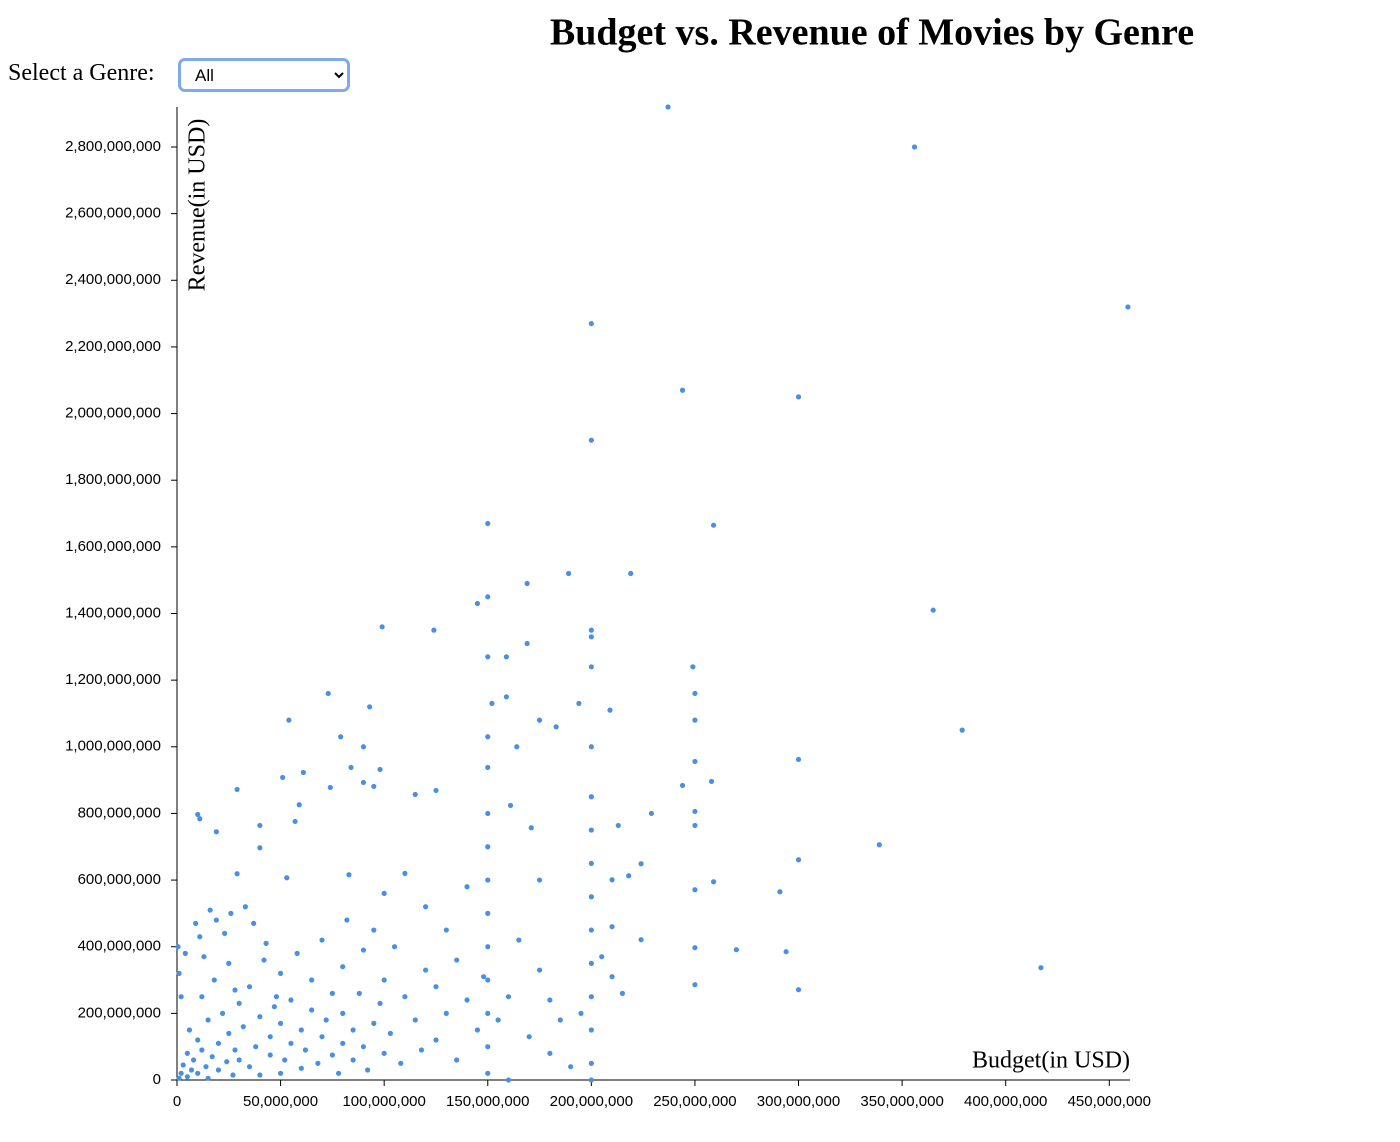 This screenshot has width=1400, height=1142. I want to click on y-tick-label: 2,800,000,000, so click(113, 146).